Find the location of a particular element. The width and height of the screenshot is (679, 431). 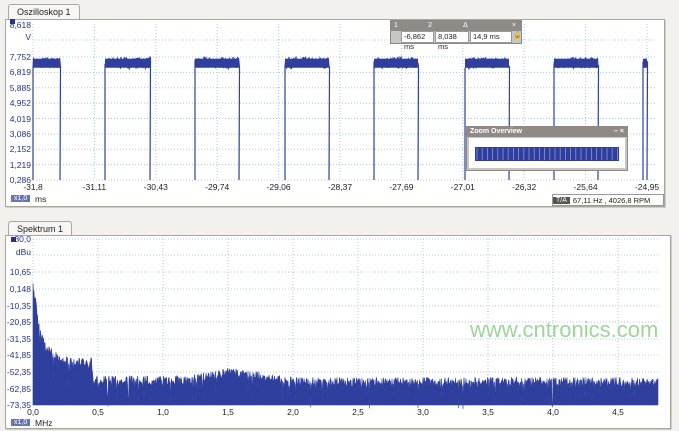

close-icon: × is located at coordinates (514, 26).